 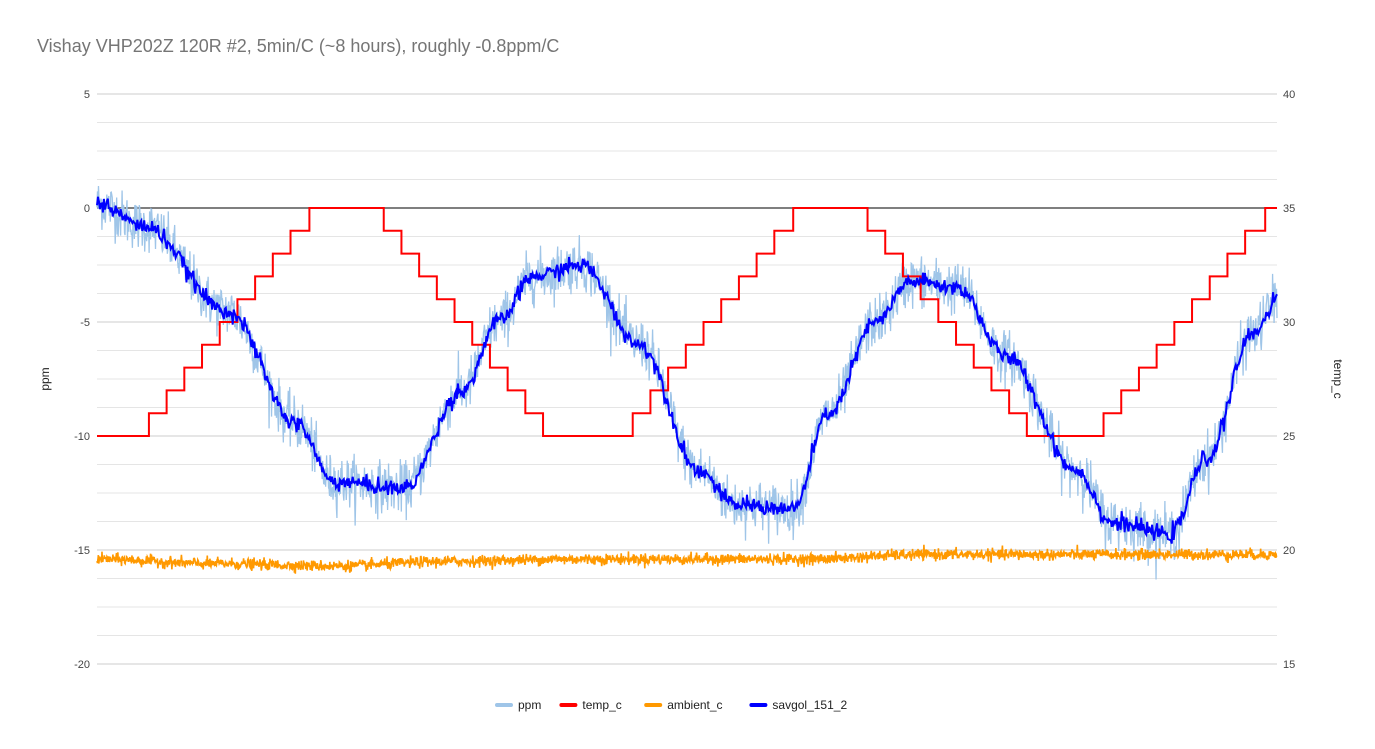 What do you see at coordinates (1289, 551) in the screenshot?
I see `right-tick-label: 20` at bounding box center [1289, 551].